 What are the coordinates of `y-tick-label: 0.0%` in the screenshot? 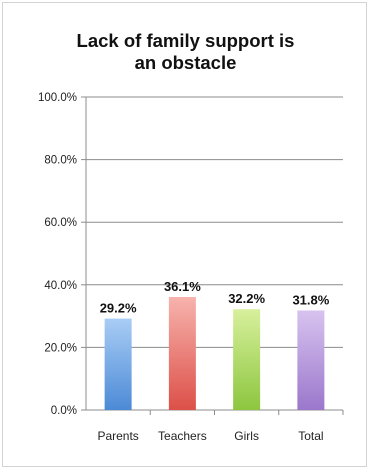 It's located at (64, 411).